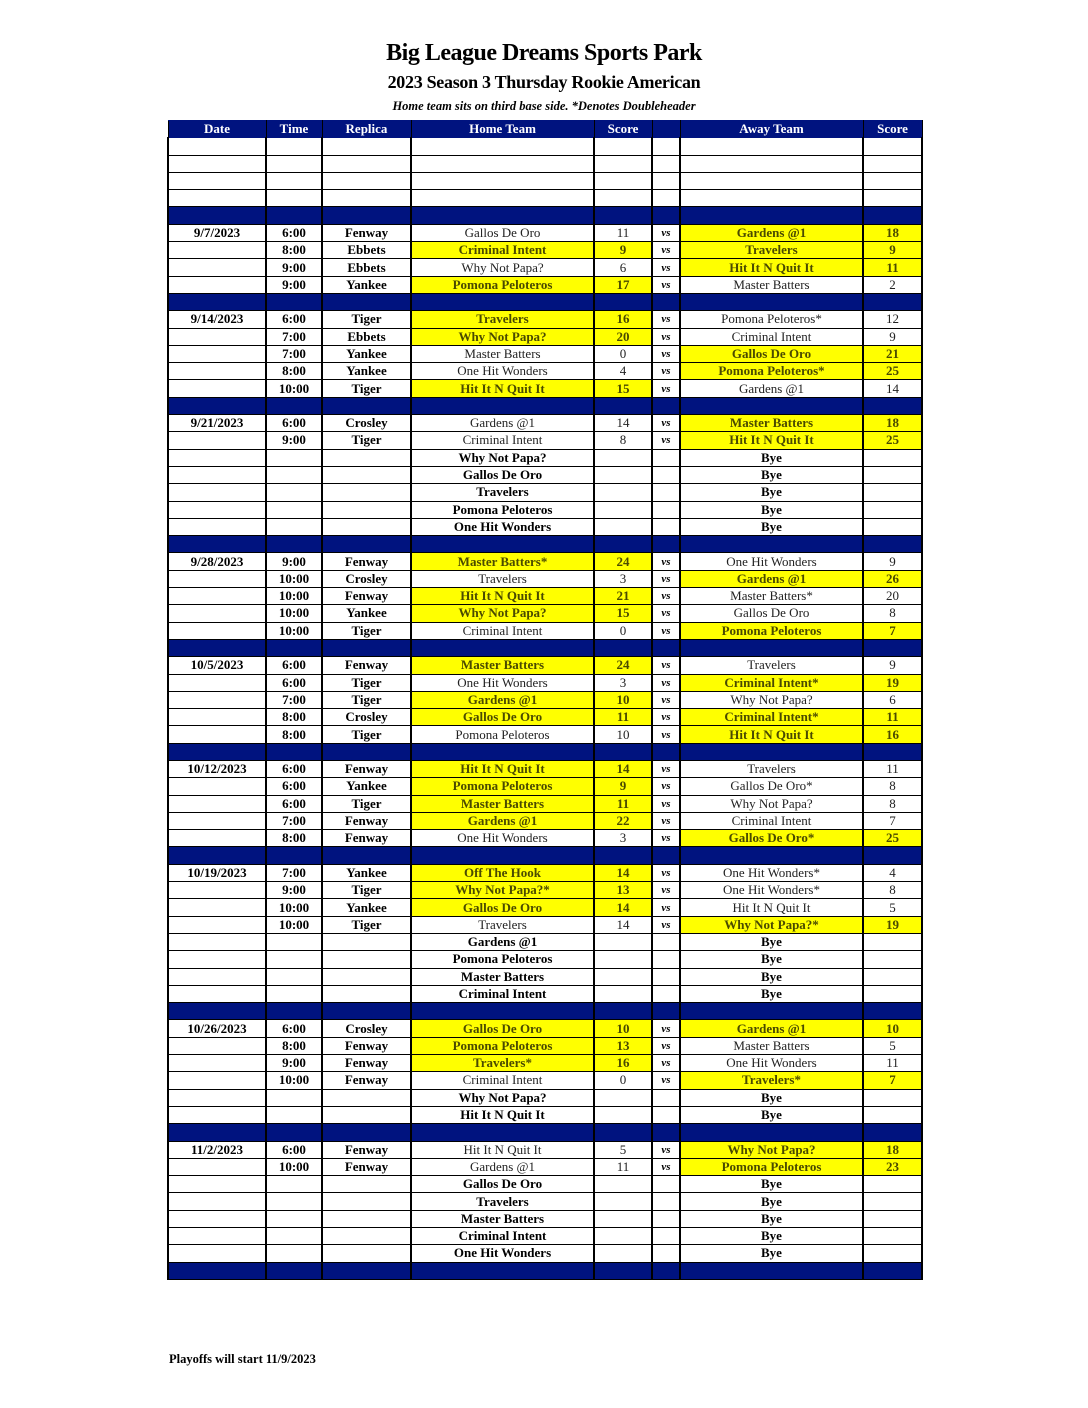 Image resolution: width=1088 pixels, height=1408 pixels. What do you see at coordinates (502, 717) in the screenshot?
I see `home-team-cell: Gallos De Oro` at bounding box center [502, 717].